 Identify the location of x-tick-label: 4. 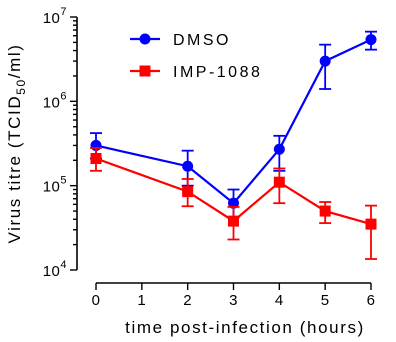
(279, 300).